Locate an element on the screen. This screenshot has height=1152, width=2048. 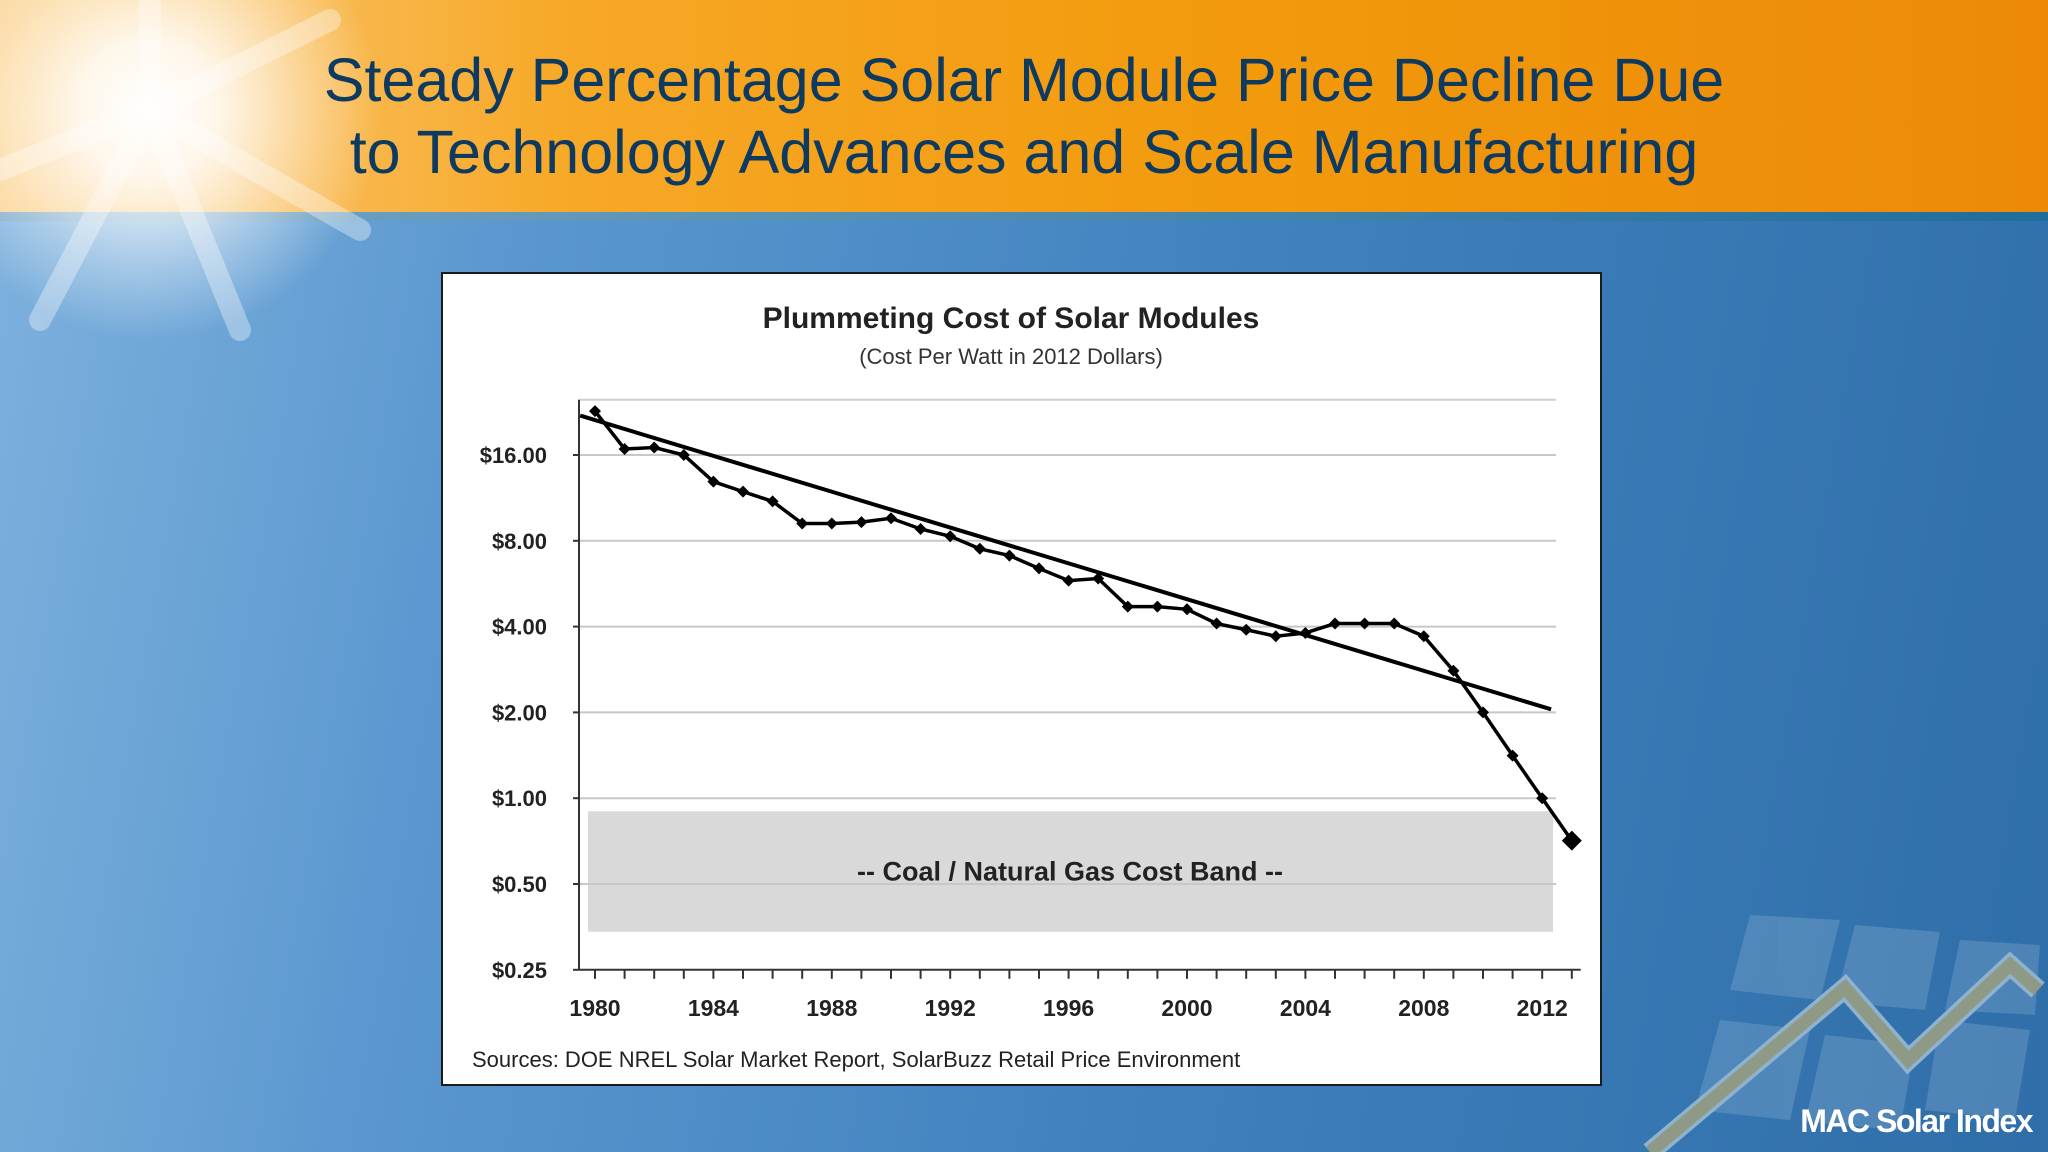
y-tick-label: $1.00 is located at coordinates (519, 798).